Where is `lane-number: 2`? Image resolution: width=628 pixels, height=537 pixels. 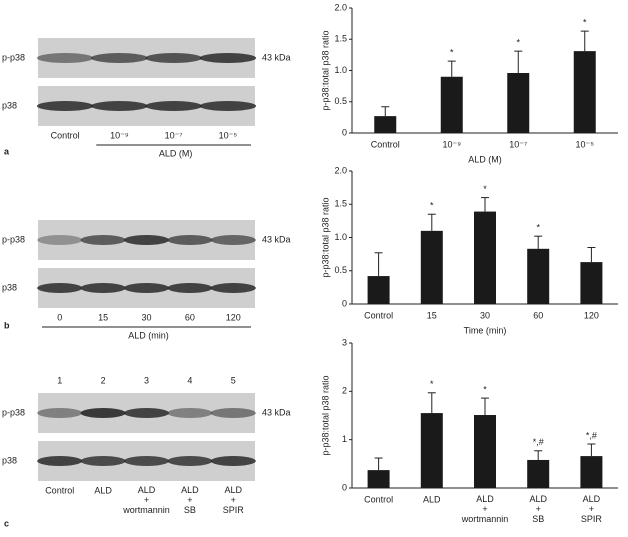
lane-number: 2 is located at coordinates (103, 380).